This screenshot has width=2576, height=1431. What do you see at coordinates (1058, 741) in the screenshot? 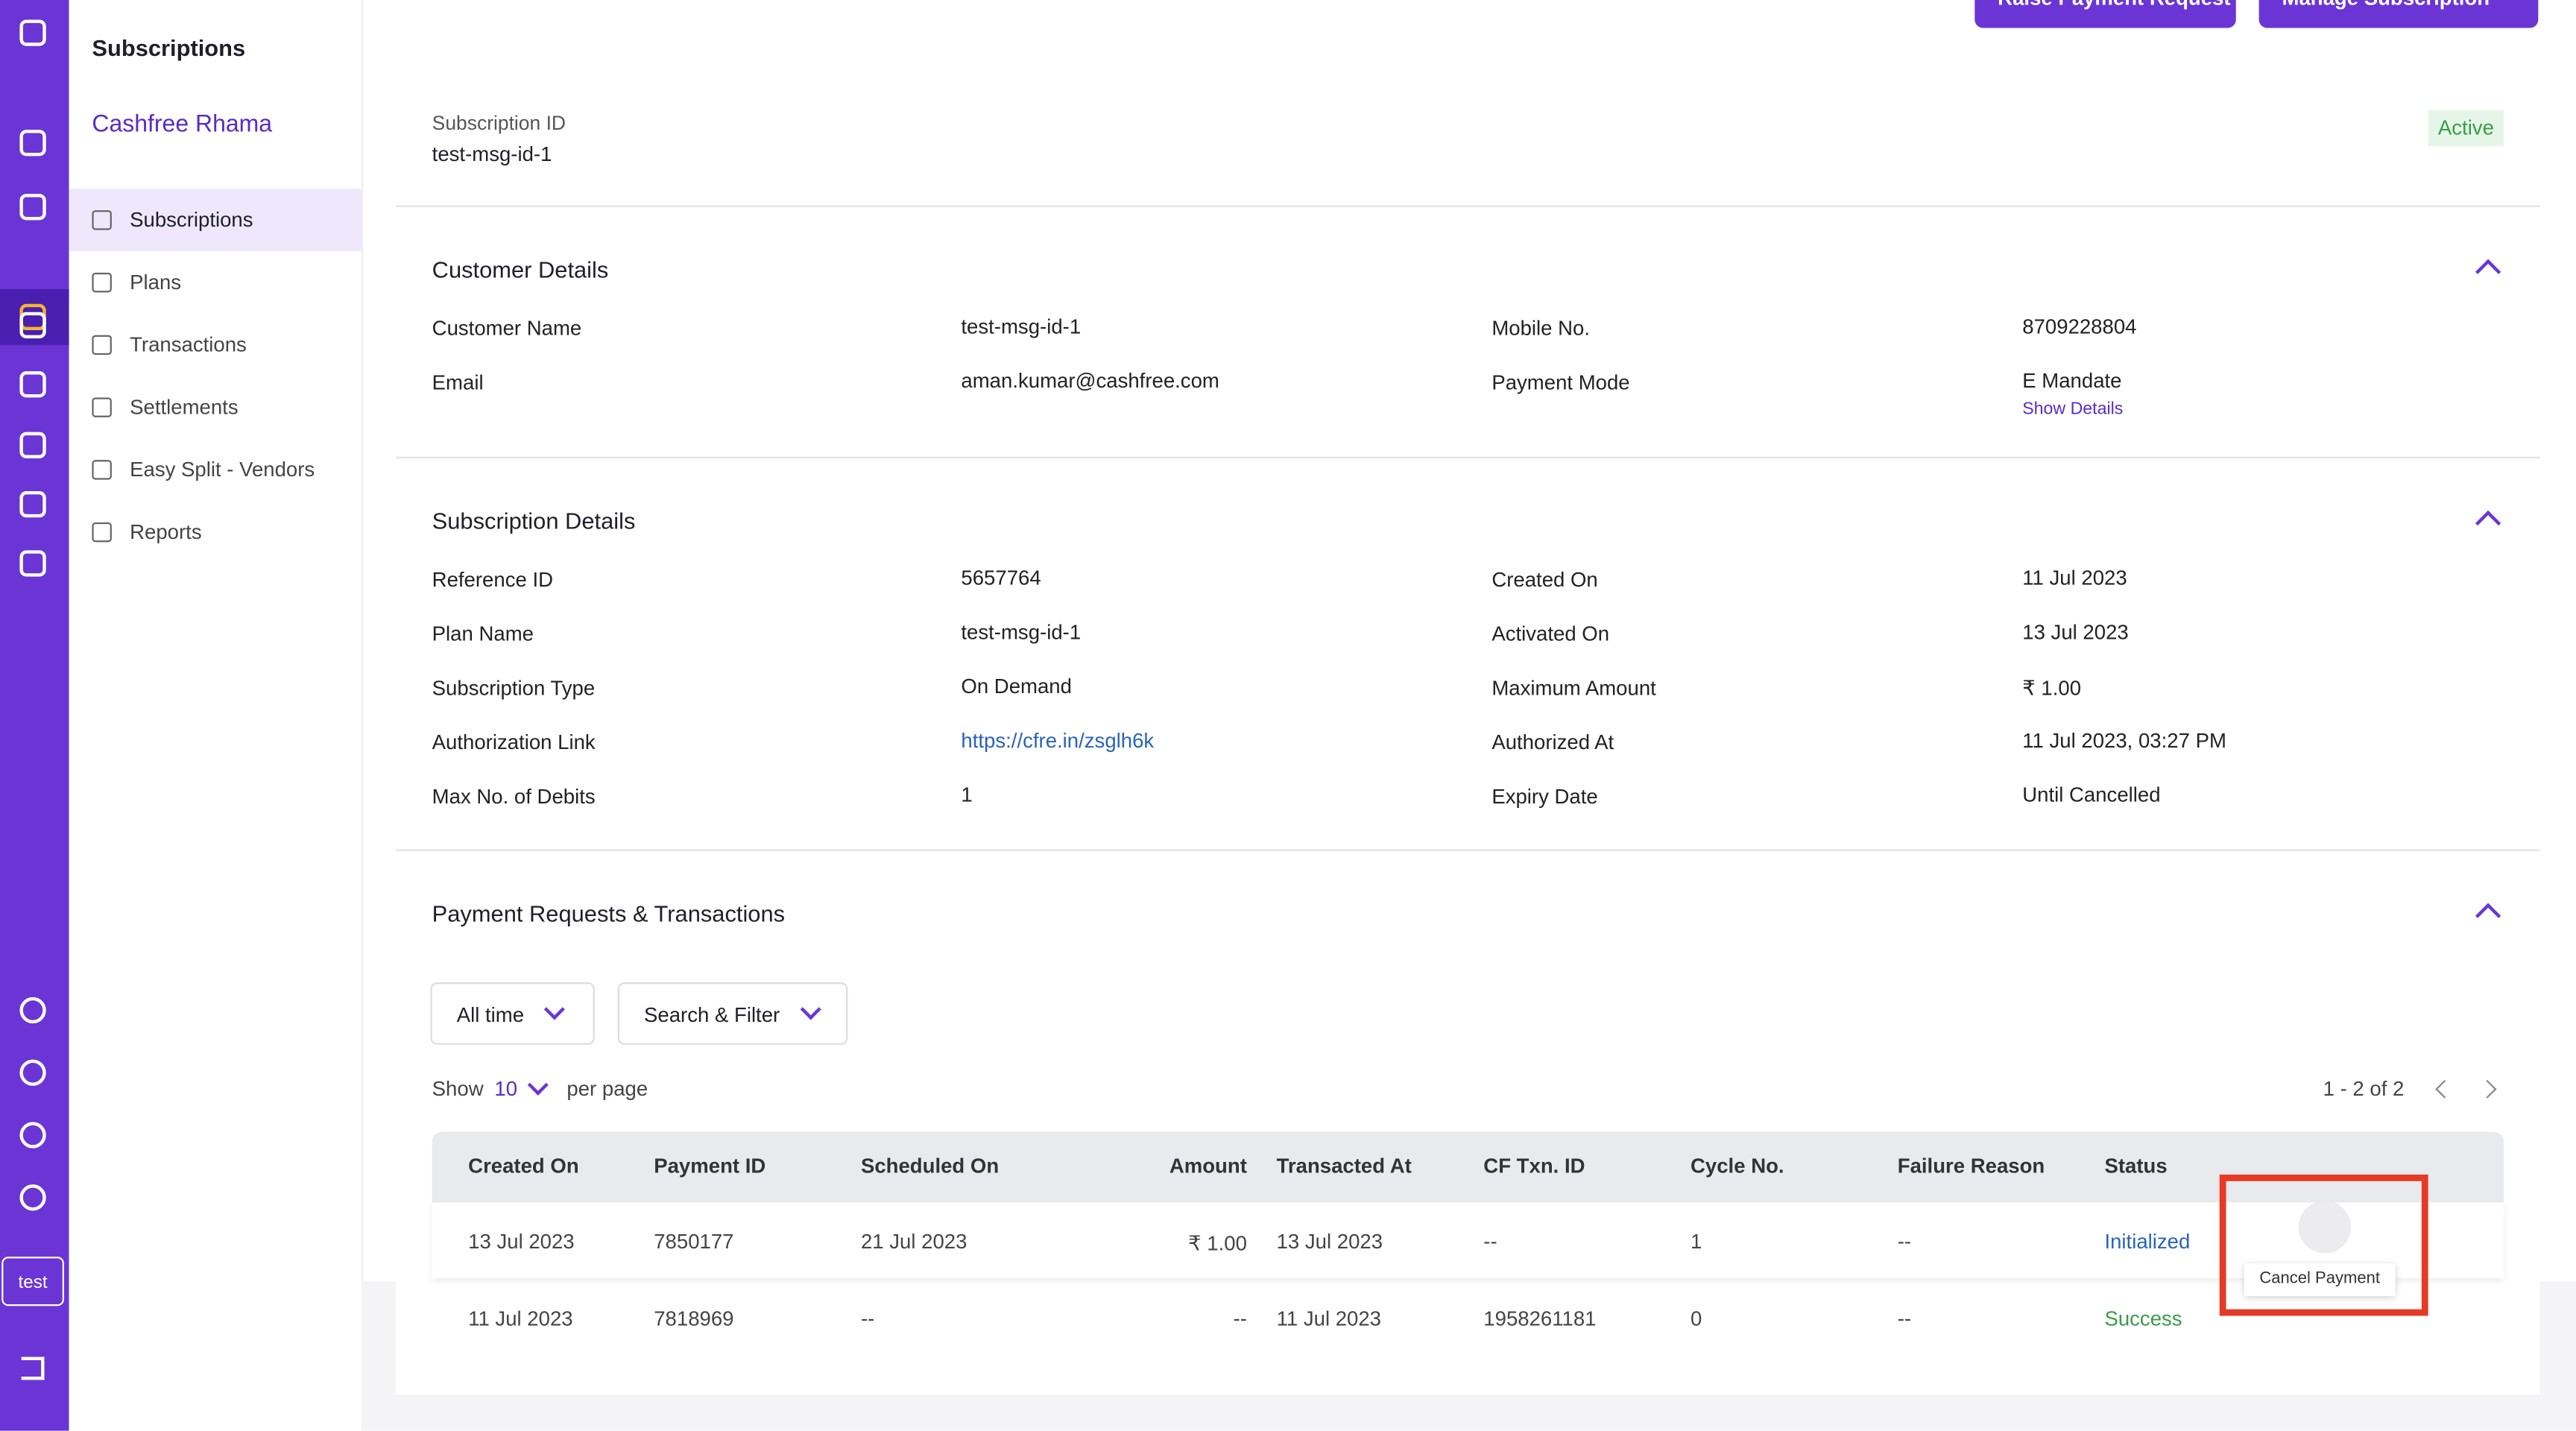
I see `field-value: https://cfre.in/zsglh6k` at bounding box center [1058, 741].